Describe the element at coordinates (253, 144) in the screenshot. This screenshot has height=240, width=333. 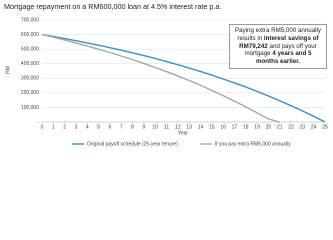
I see `legend-label: If you pay extra RM5,000 annually` at that location.